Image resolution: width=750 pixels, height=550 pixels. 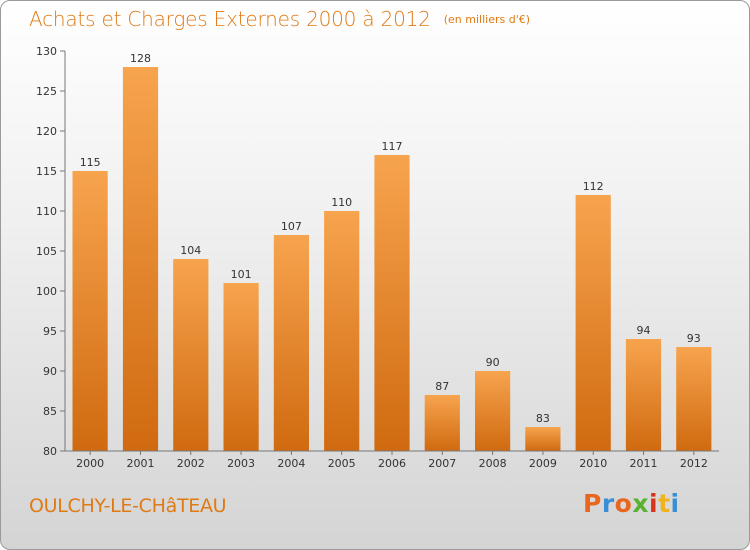 I want to click on bar-value-label: 101, so click(x=241, y=274).